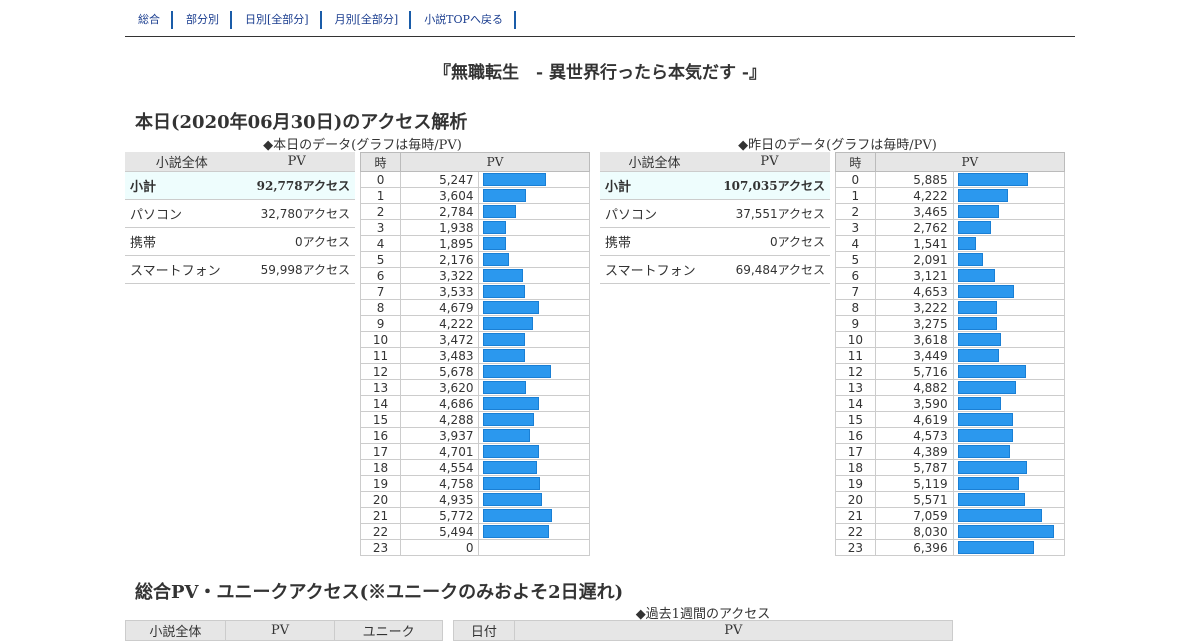 The height and width of the screenshot is (641, 1200). I want to click on pv-cell: 5,678, so click(440, 371).